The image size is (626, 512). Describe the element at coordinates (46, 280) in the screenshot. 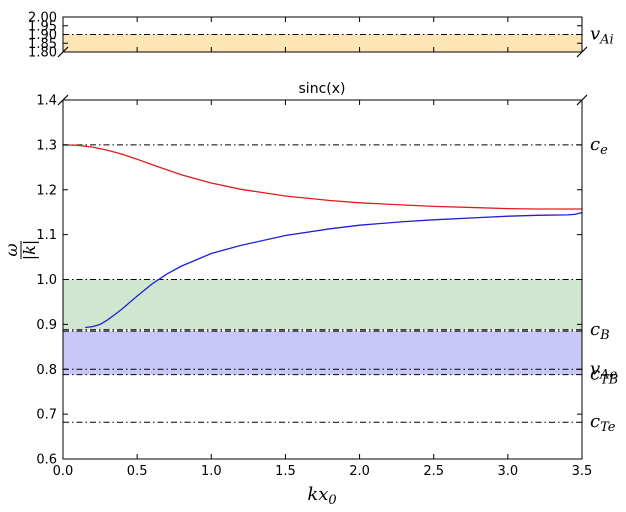

I see `y-tick-label: 1.0` at that location.